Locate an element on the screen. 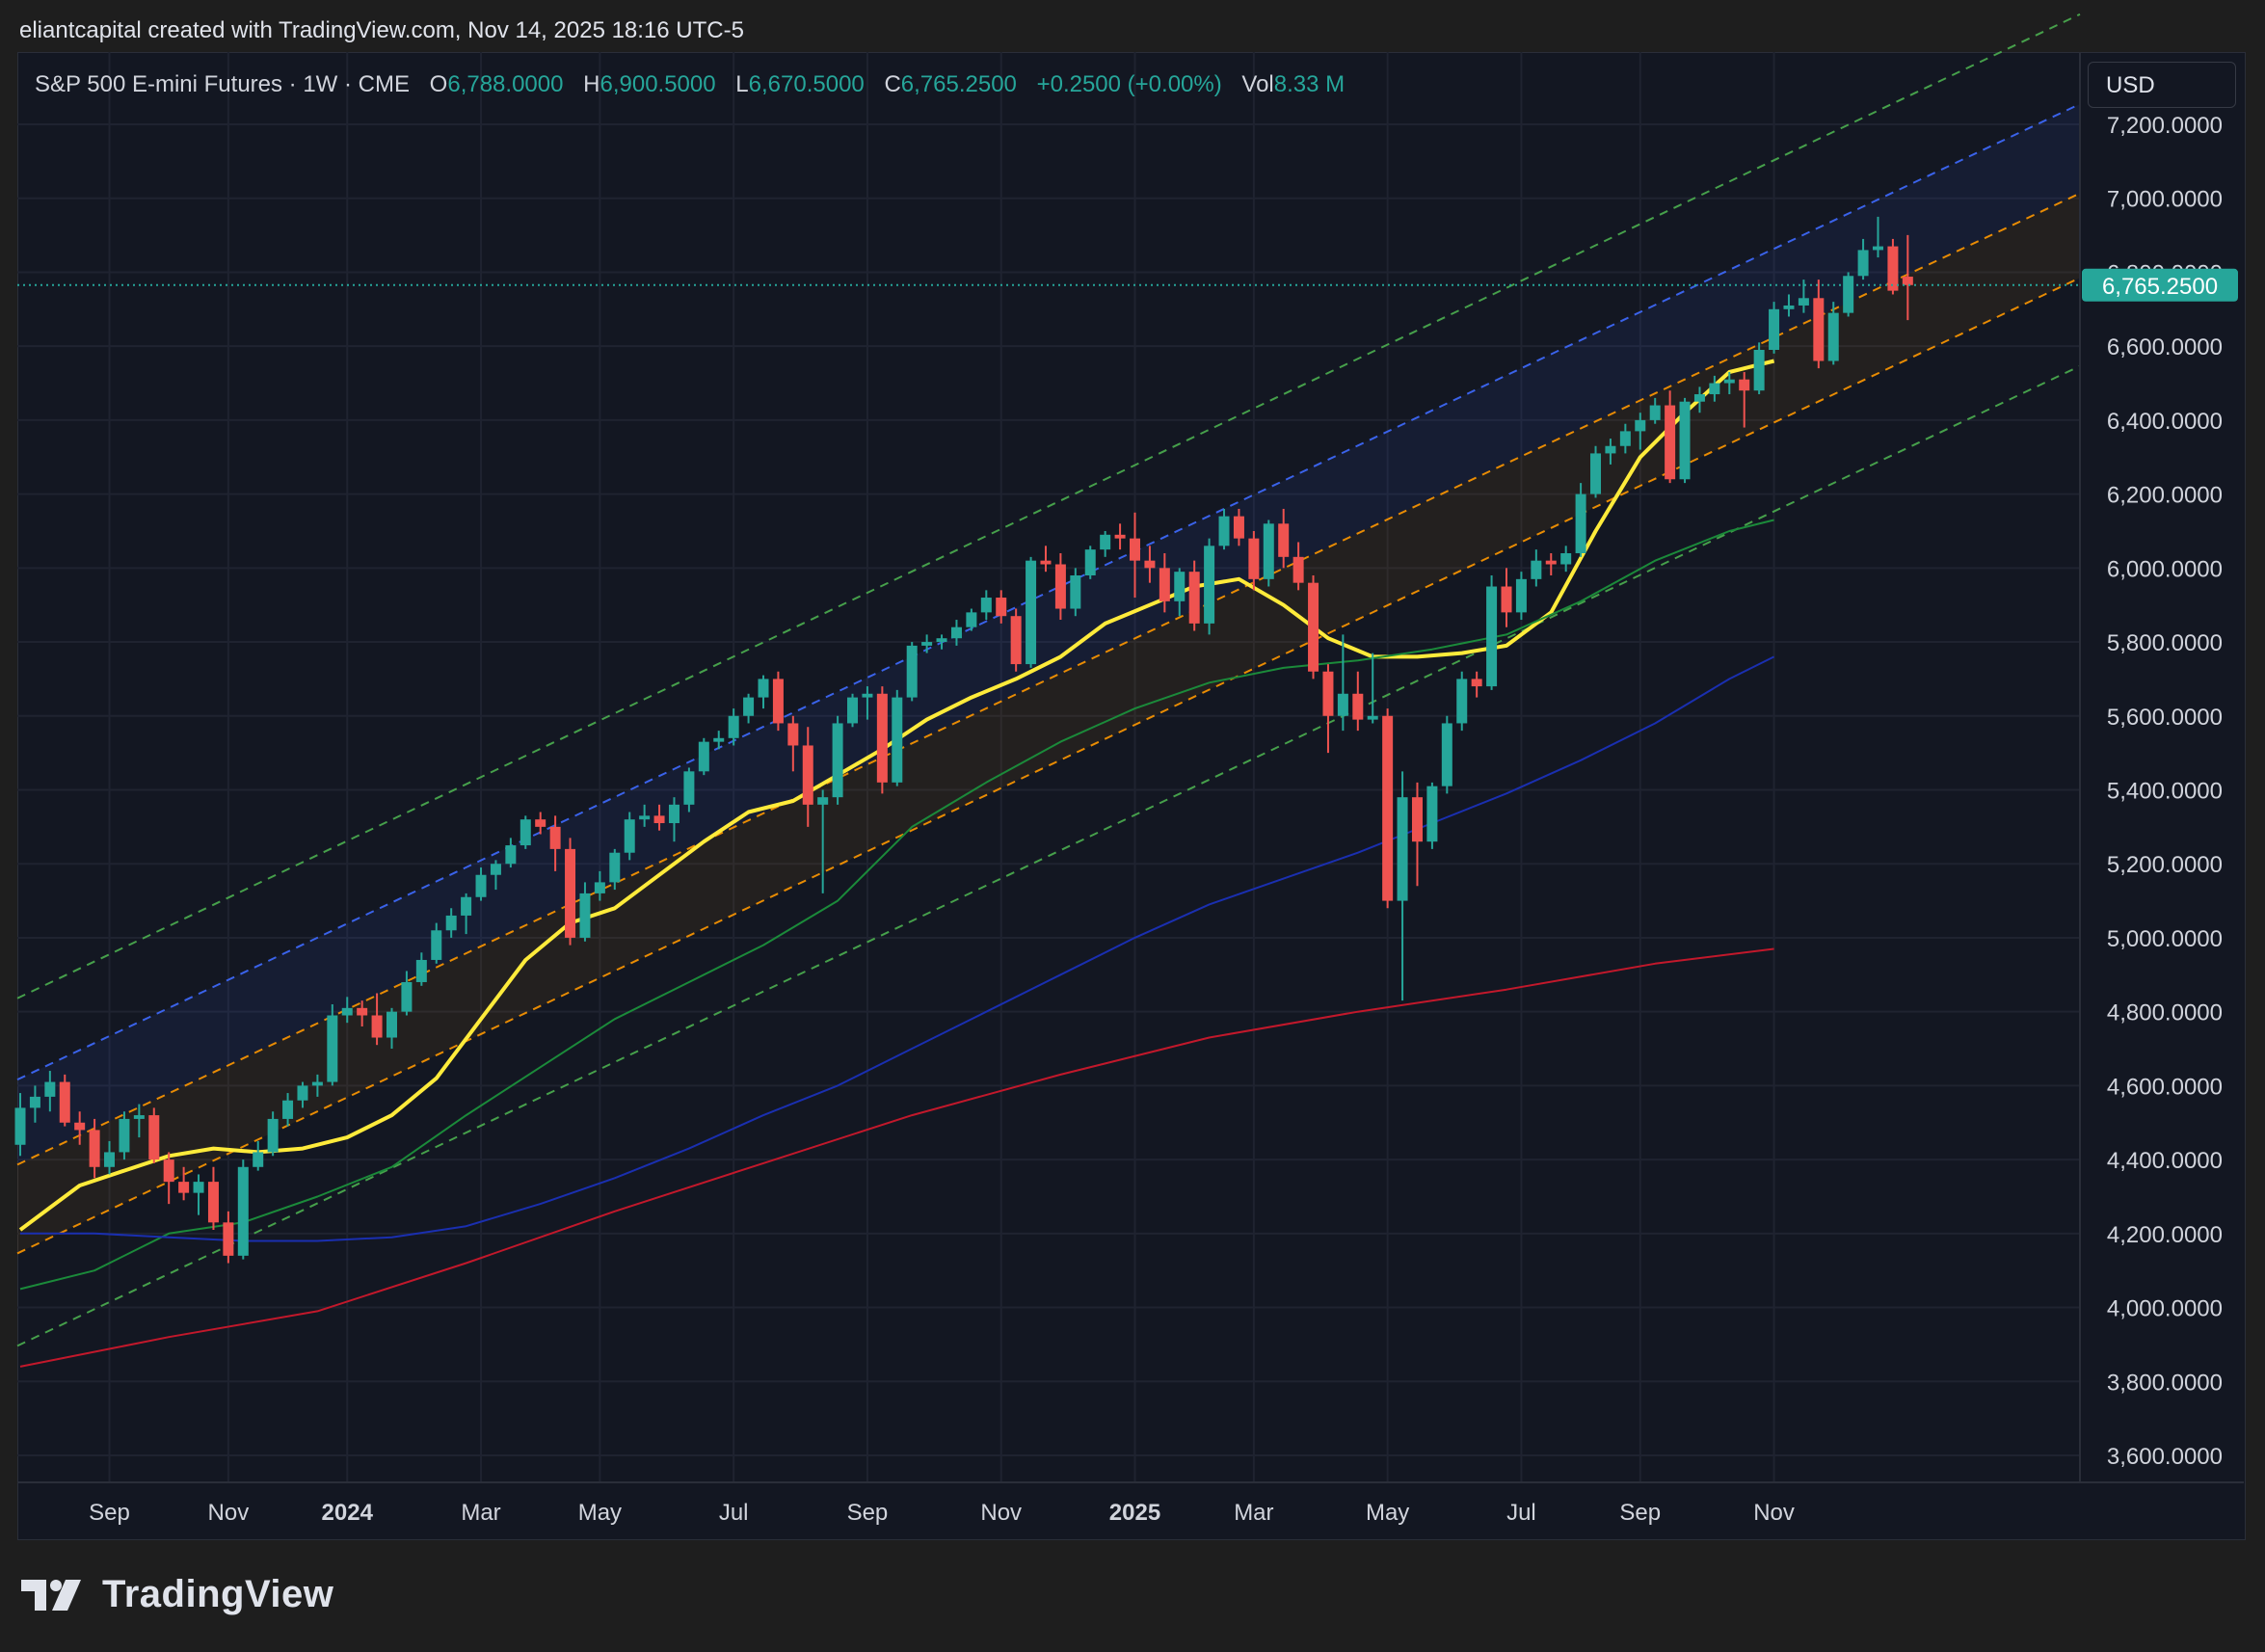 Image resolution: width=2265 pixels, height=1652 pixels. open-value: 6,788.0000 is located at coordinates (505, 84).